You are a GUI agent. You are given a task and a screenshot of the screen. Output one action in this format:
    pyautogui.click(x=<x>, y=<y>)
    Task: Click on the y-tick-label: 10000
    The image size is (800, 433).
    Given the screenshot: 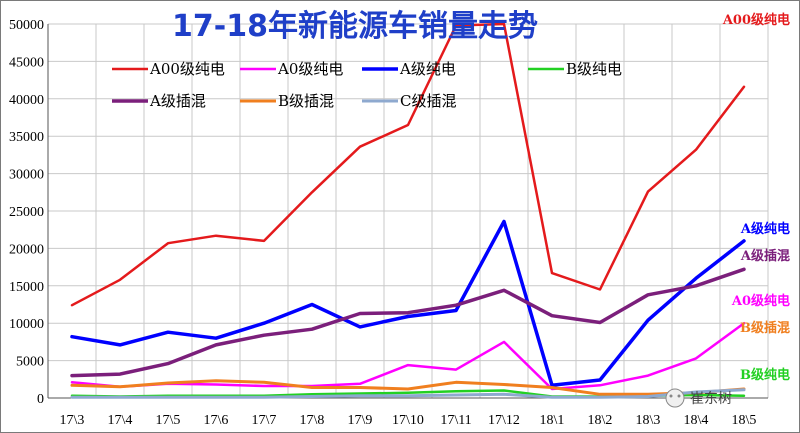 What is the action you would take?
    pyautogui.click(x=26, y=324)
    